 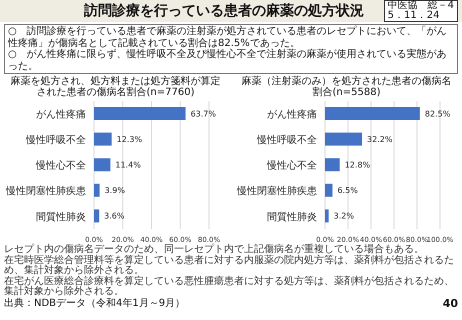 What do you see at coordinates (128, 165) in the screenshot?
I see `data-label: 11.4%` at bounding box center [128, 165].